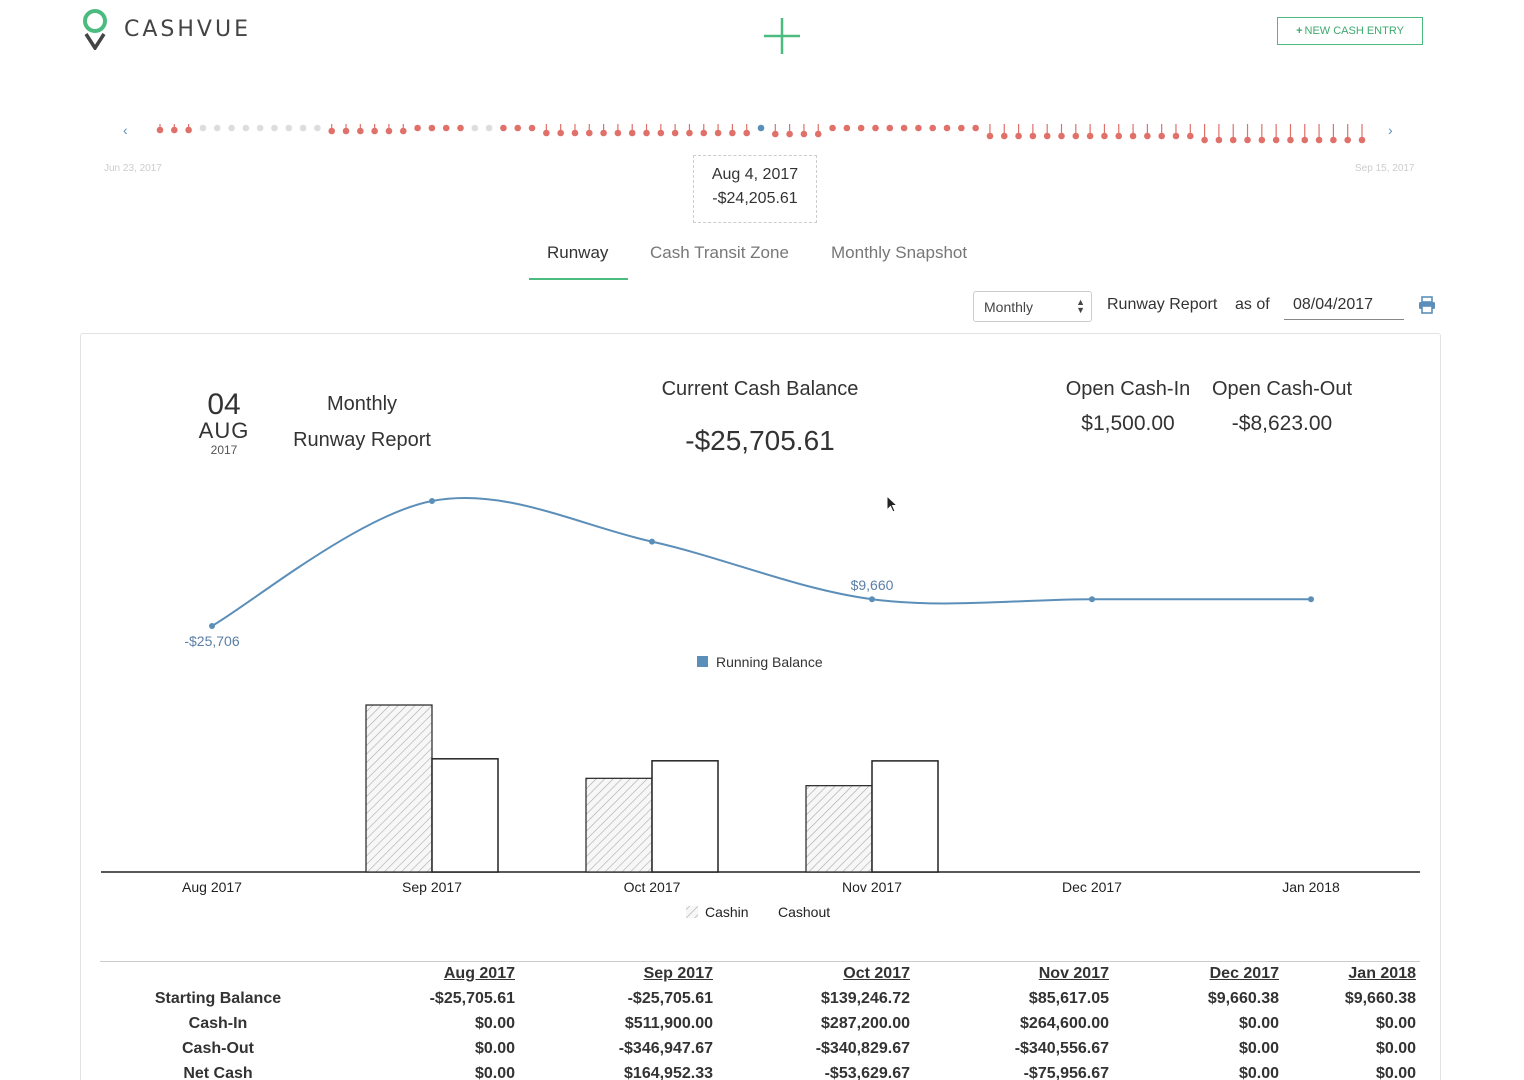 The image size is (1524, 1080). I want to click on table-column-header: Sep 2017, so click(678, 973).